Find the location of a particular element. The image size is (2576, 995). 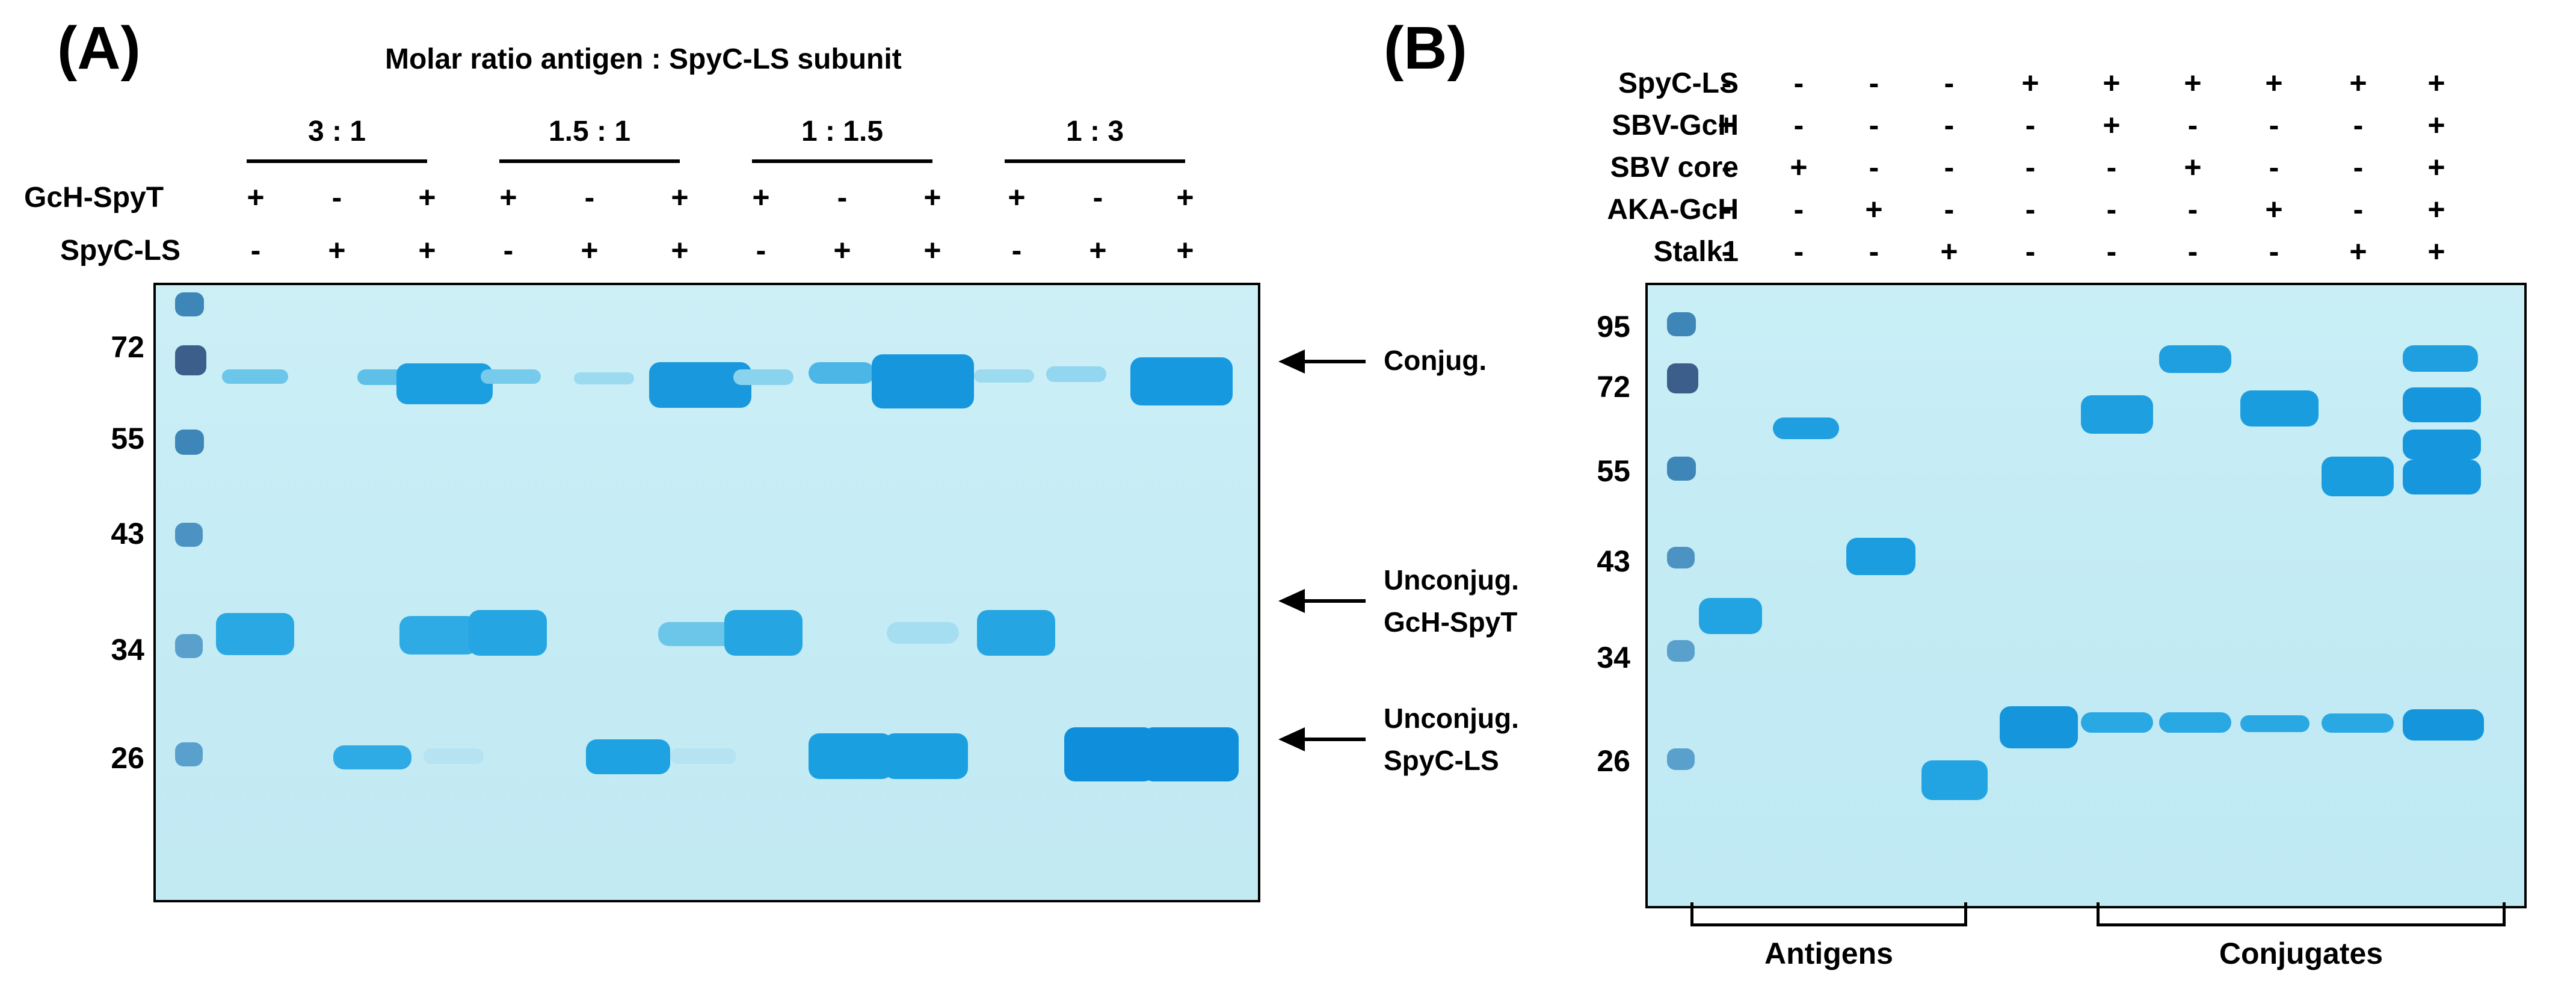

mw-marker-55: 55 is located at coordinates (127, 438).